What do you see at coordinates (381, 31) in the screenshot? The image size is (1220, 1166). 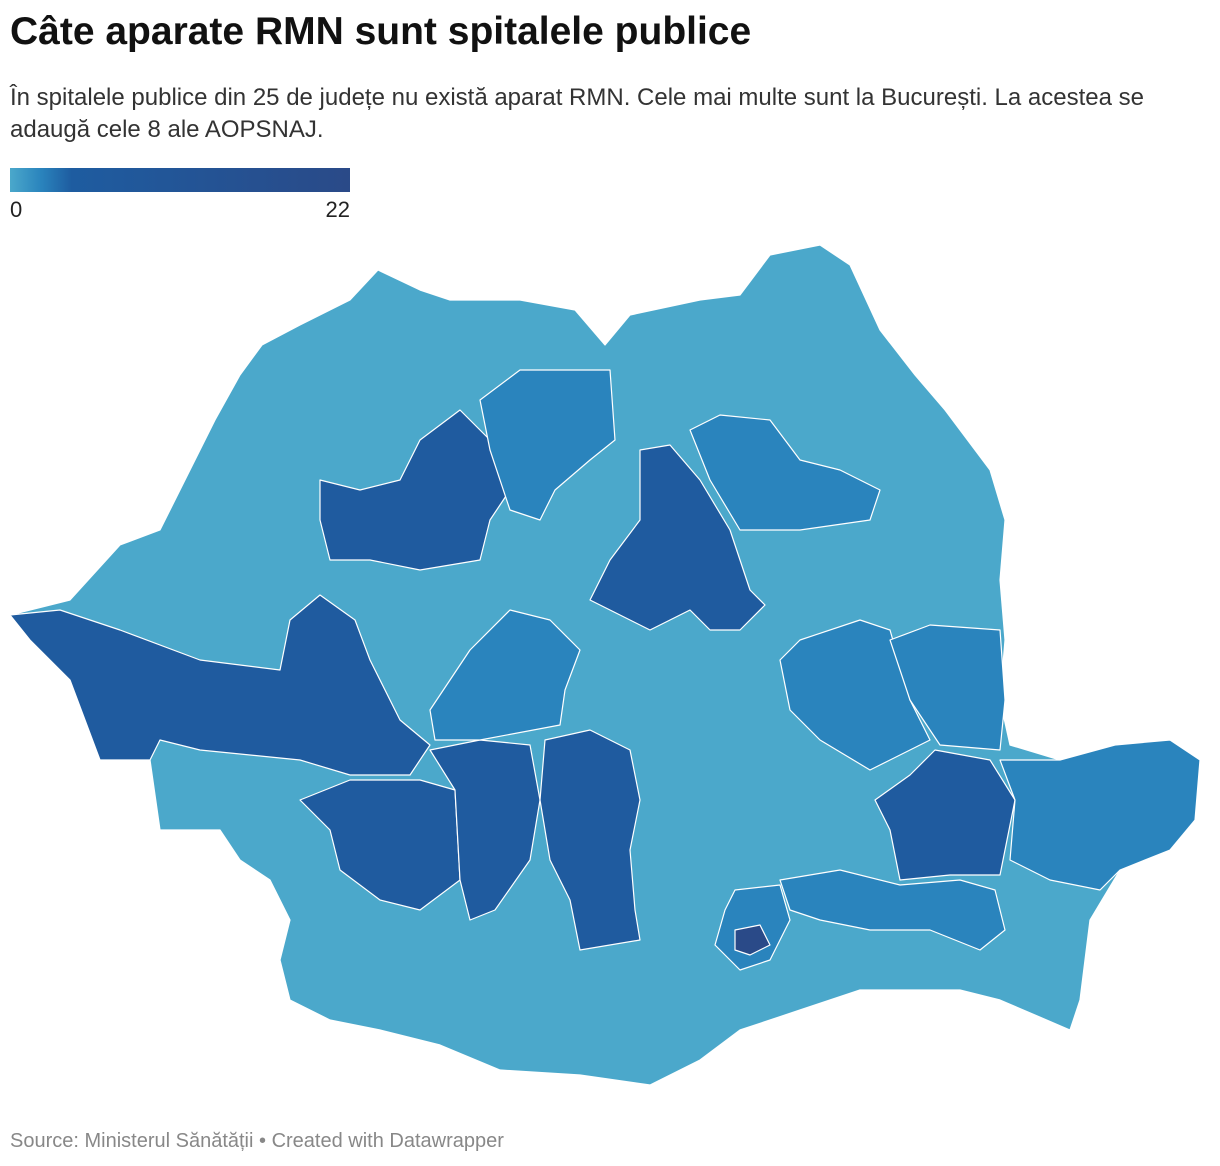 I see `title: Câte aparate RMN sunt spitalele publice` at bounding box center [381, 31].